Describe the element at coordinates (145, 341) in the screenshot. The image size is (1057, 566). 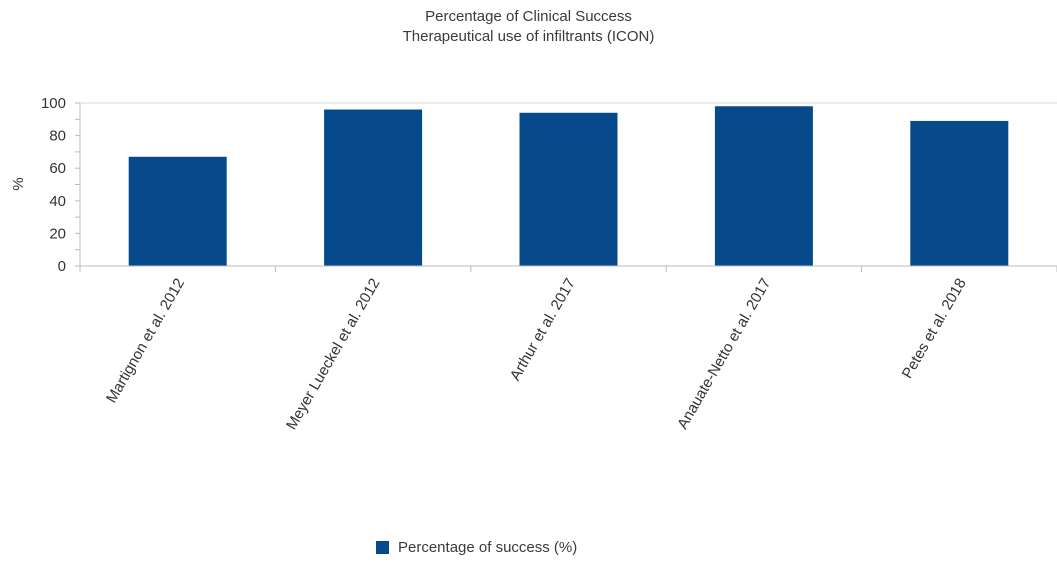
I see `x-tick-label: Martignon et al. 2012` at that location.